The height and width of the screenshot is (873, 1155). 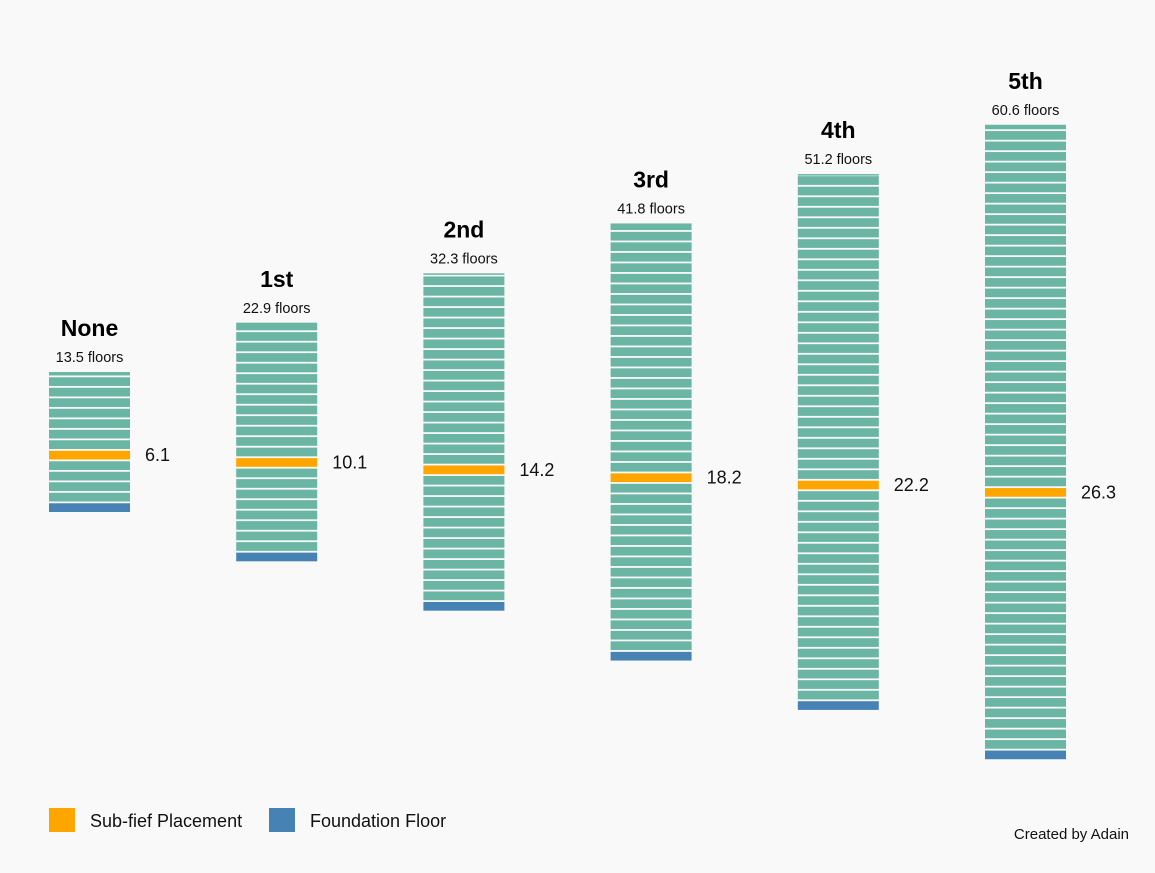 What do you see at coordinates (838, 160) in the screenshot?
I see `column-floors-label: 51.2 floors` at bounding box center [838, 160].